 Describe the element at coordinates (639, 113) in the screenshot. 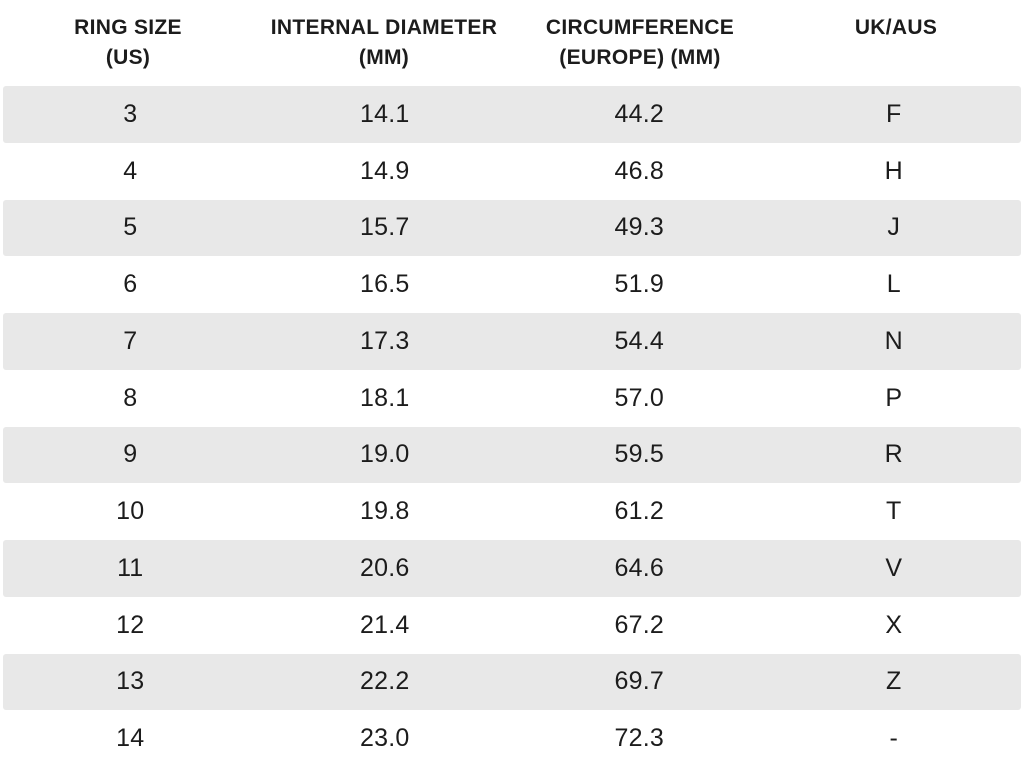

I see `table-cell: 44.2` at that location.